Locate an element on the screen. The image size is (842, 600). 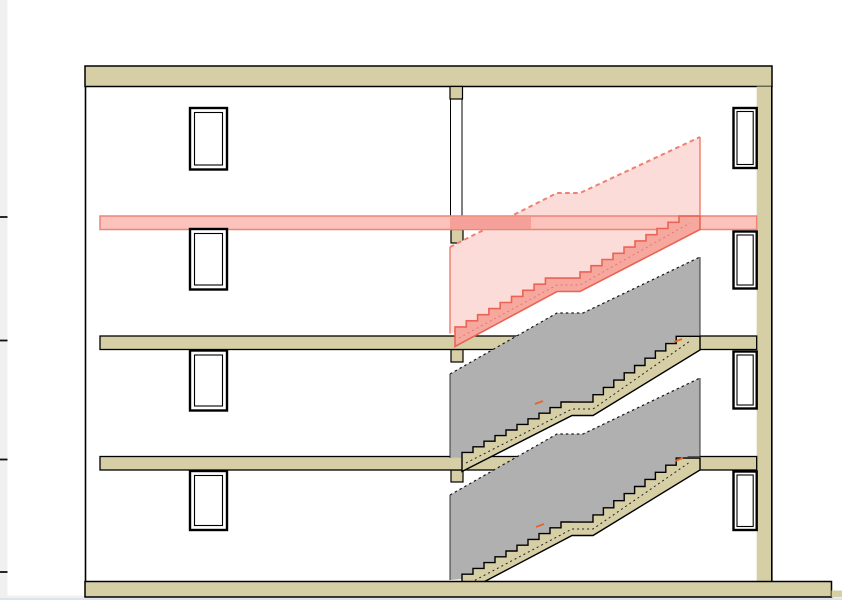
window-right-floor-1-frame is located at coordinates (745, 501).